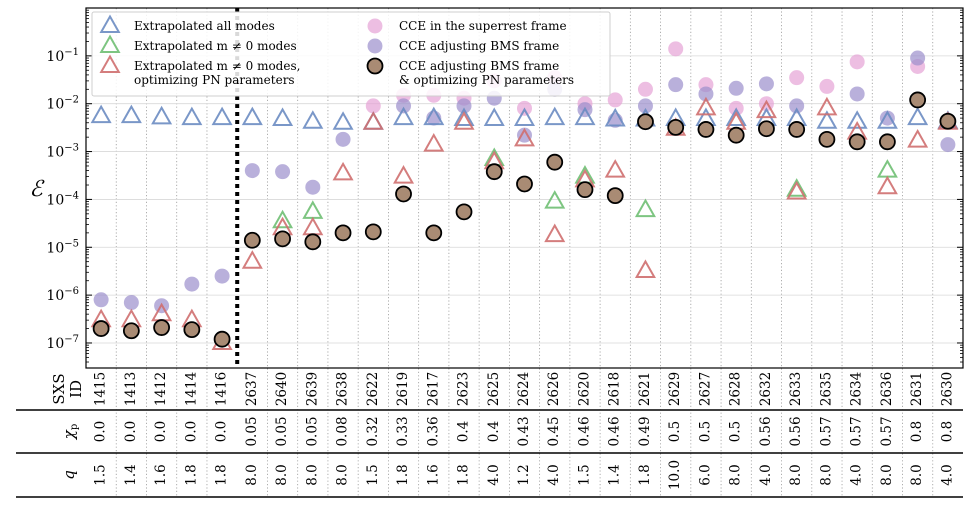  What do you see at coordinates (343, 431) in the screenshot?
I see `chi-p-cell: 0.08` at bounding box center [343, 431].